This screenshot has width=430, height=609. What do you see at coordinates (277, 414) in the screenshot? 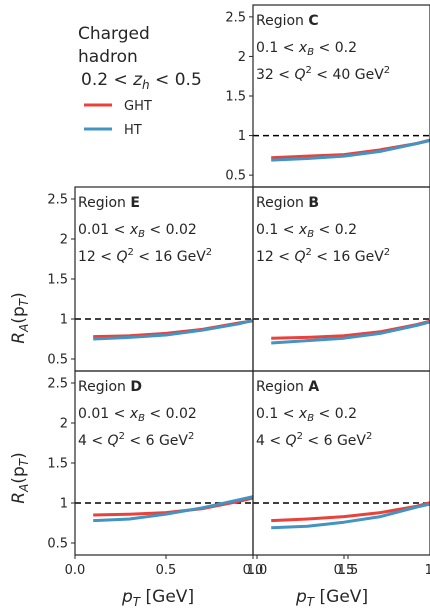
I see `xb-low-a: 0.1 <` at bounding box center [277, 414].